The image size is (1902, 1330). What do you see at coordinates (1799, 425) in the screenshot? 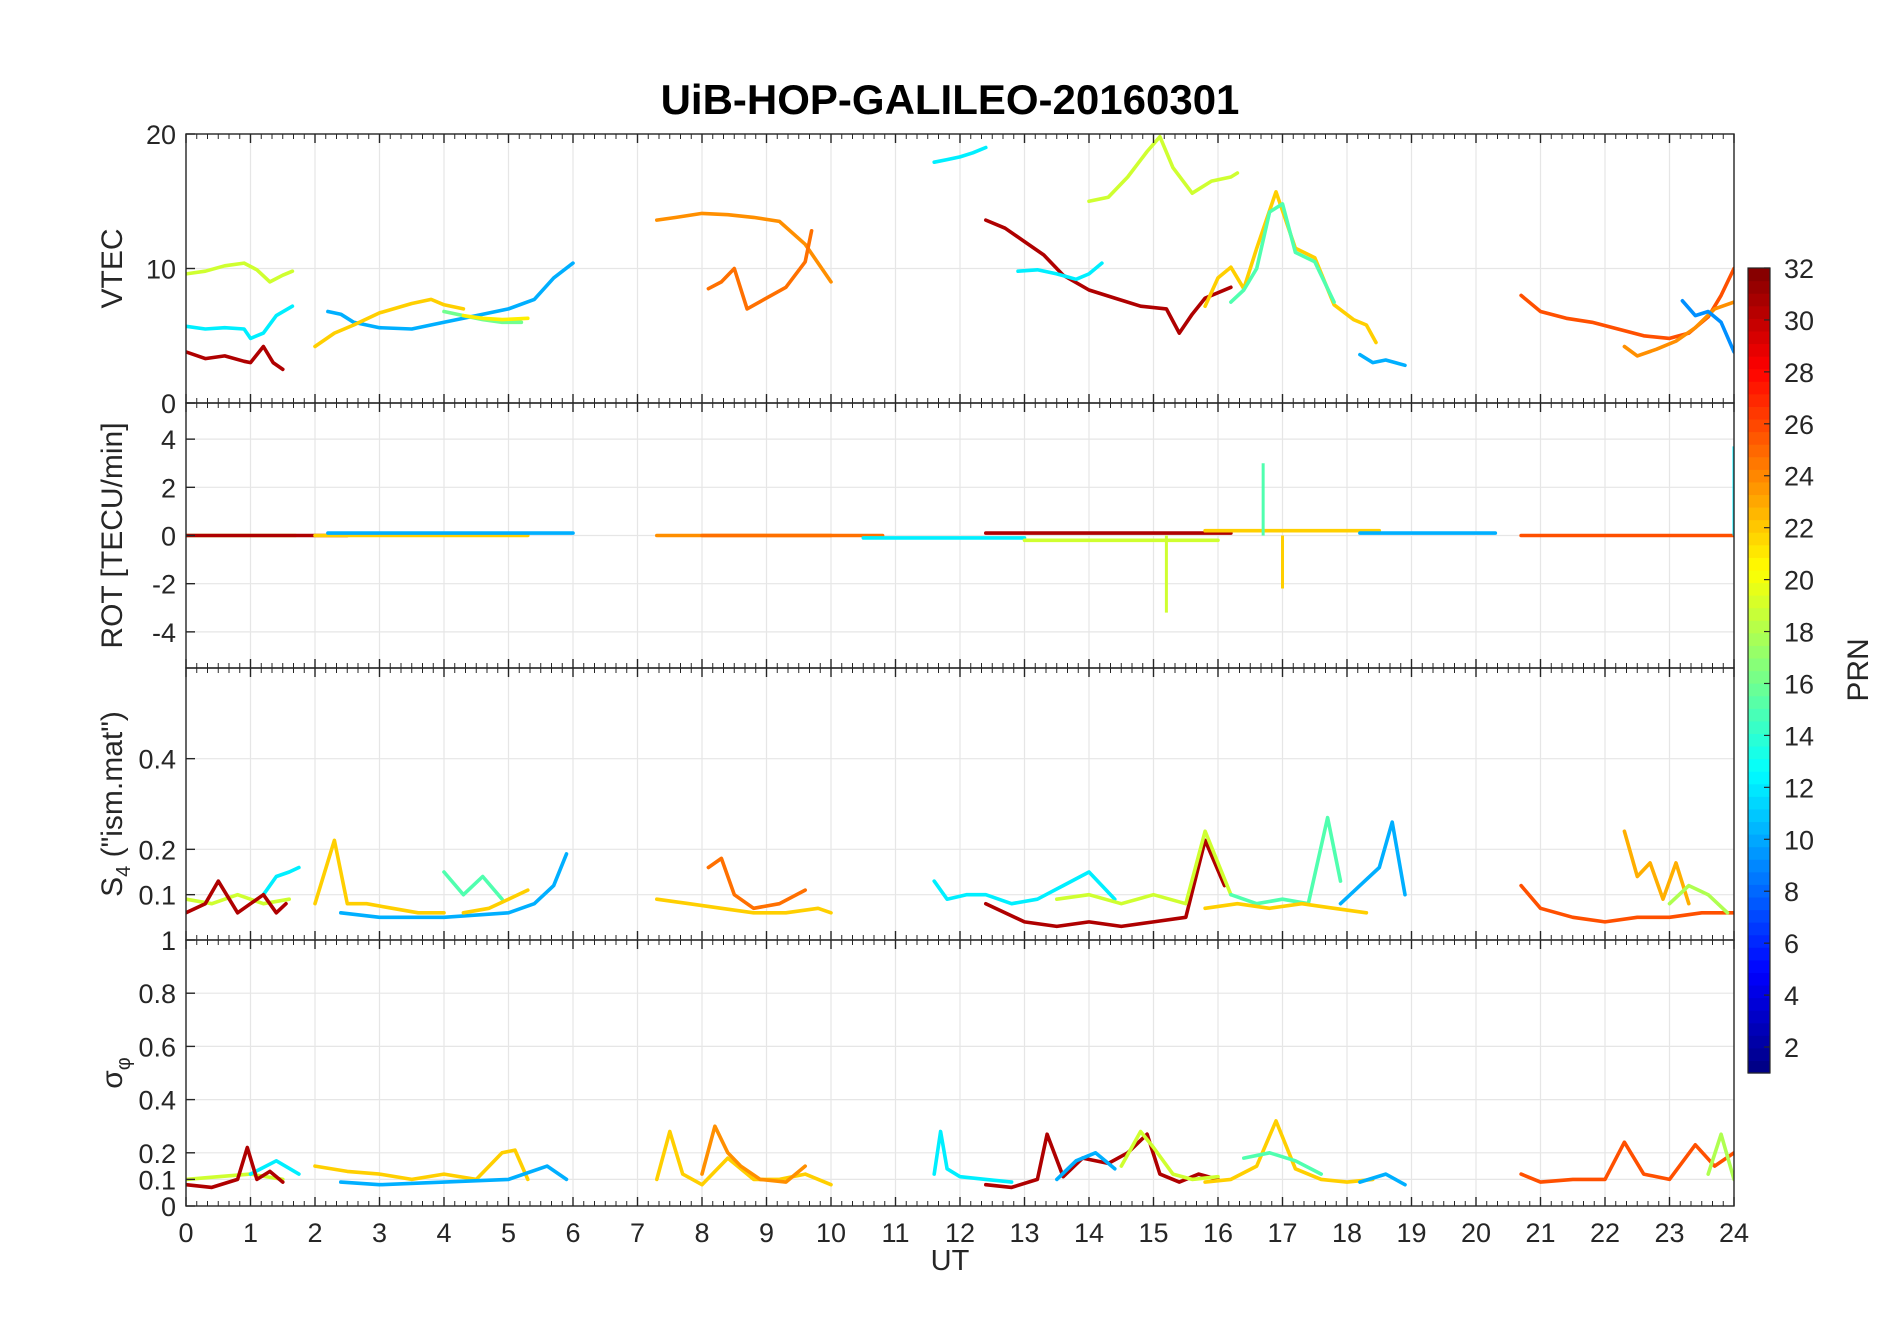
I see `colorbar-tick-label: 26` at bounding box center [1799, 425].